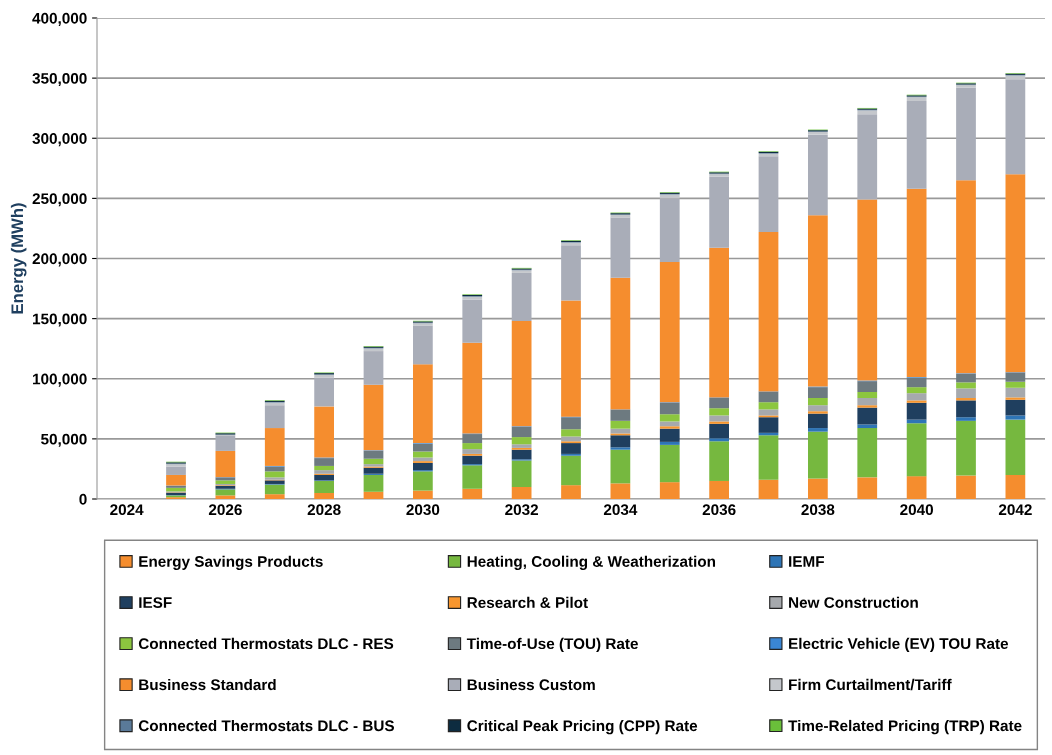 The image size is (1052, 755). Describe the element at coordinates (1015, 510) in the screenshot. I see `x-tick-label: 2042` at that location.